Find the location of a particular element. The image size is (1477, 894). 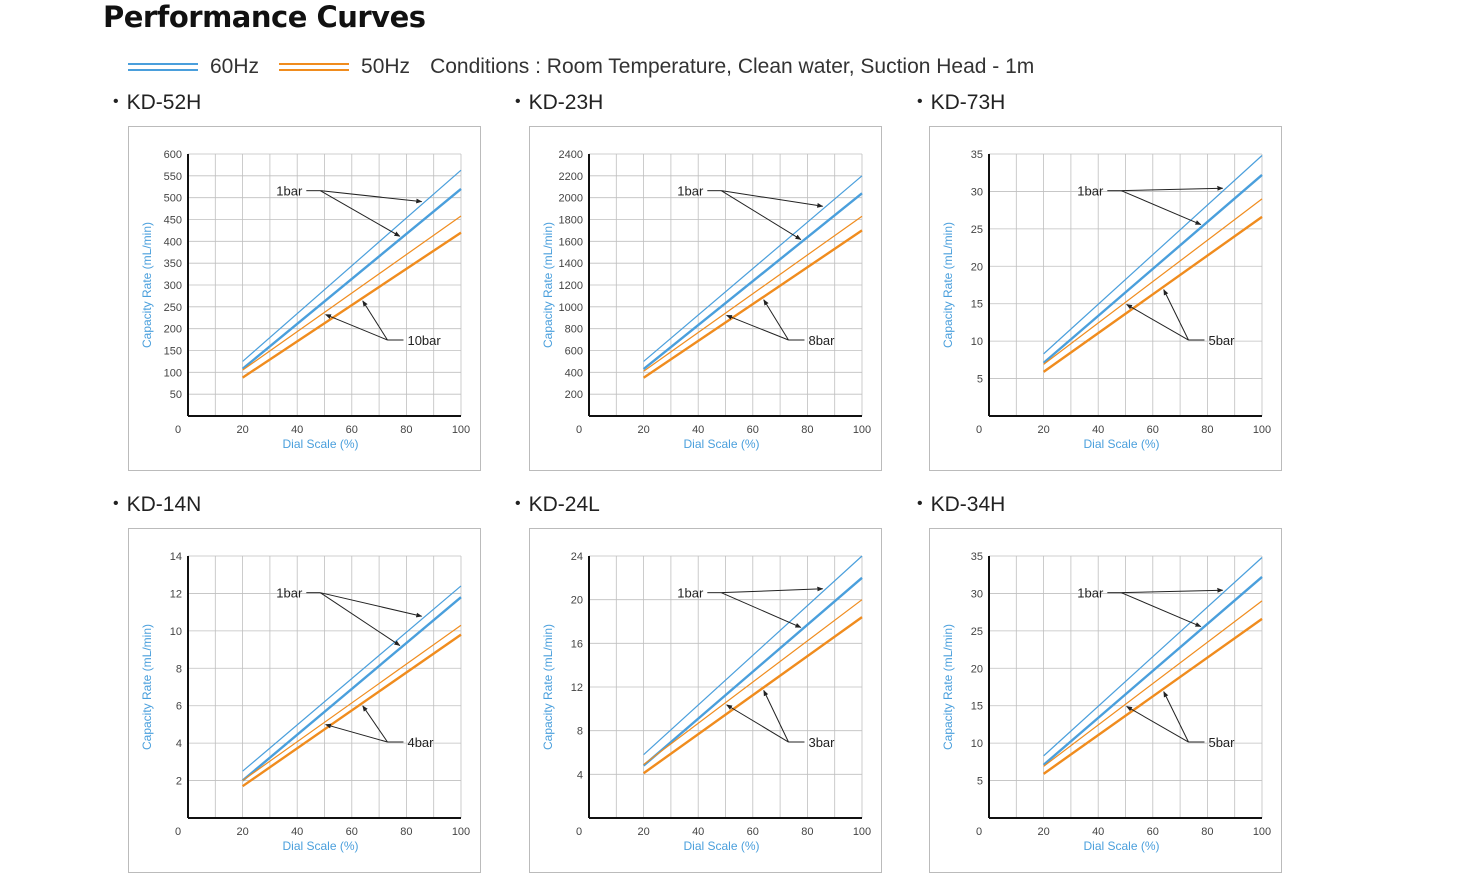

y-tick-label: 1000 is located at coordinates (571, 308).